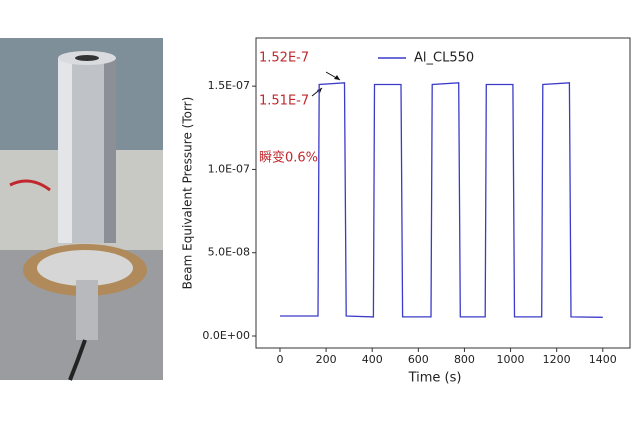  I want to click on x-axis-label: Time (s), so click(435, 378).